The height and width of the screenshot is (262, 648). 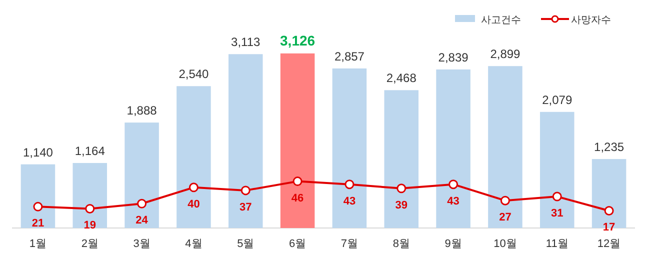 What do you see at coordinates (609, 244) in the screenshot?
I see `x-tick-label: 12월` at bounding box center [609, 244].